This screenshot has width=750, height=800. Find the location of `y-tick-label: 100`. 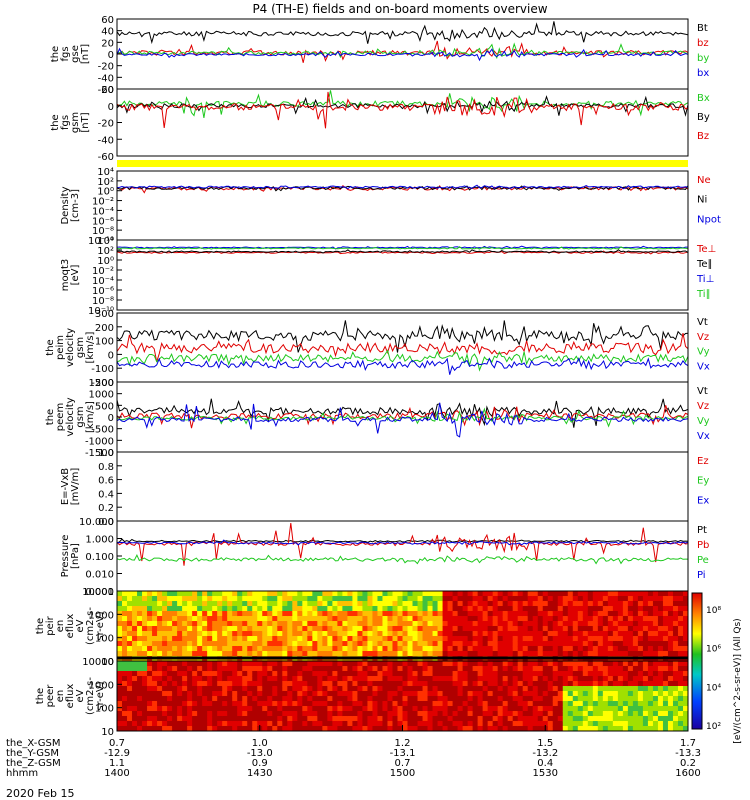

y-tick-label: 100 is located at coordinates (104, 342).